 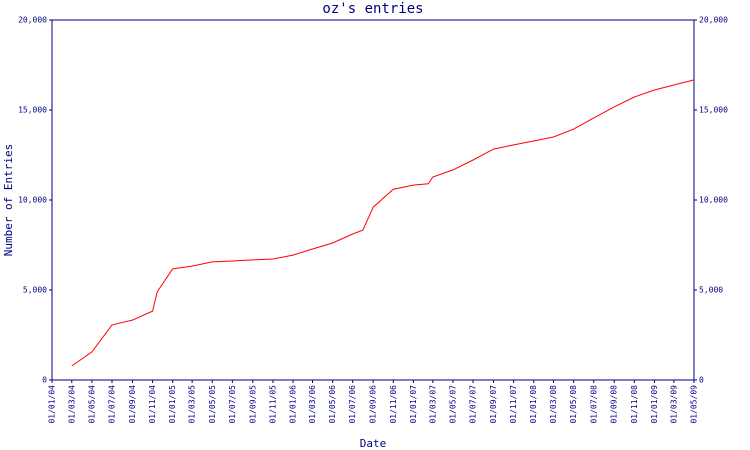 I want to click on y2-tick-label: 0, so click(x=701, y=380).